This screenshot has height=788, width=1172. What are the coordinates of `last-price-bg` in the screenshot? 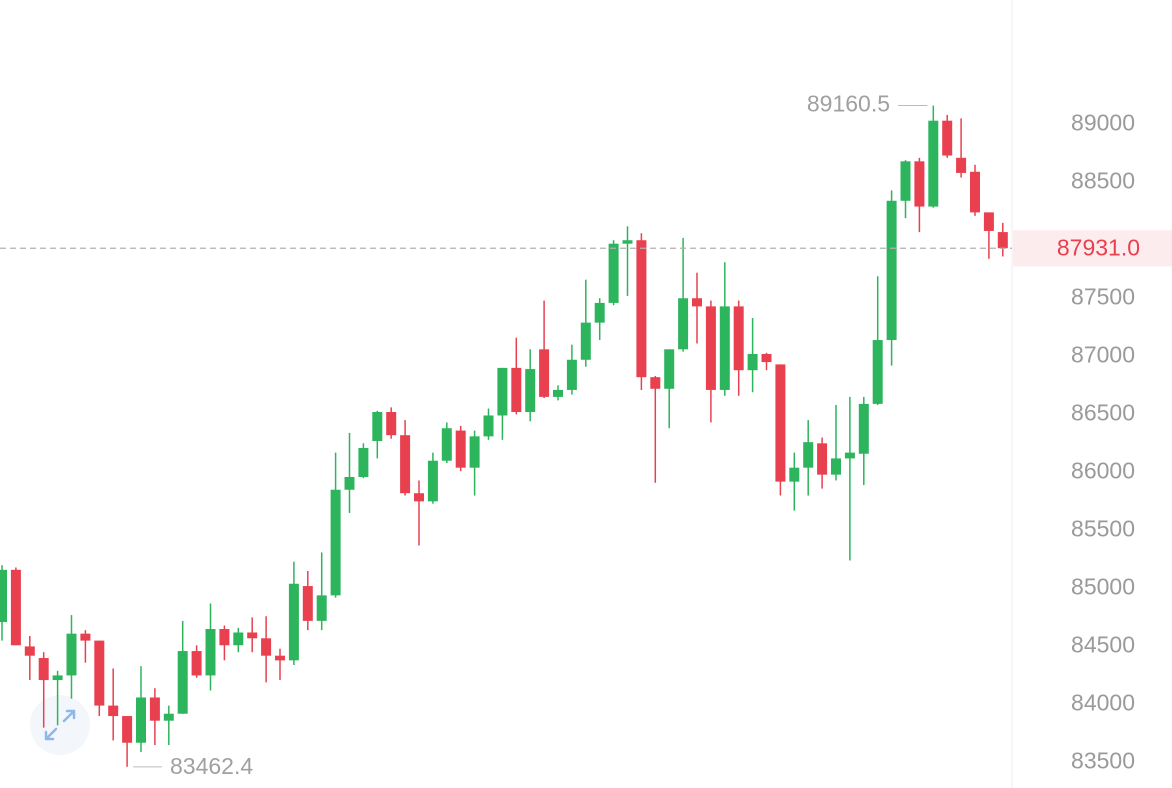 It's located at (1092, 248).